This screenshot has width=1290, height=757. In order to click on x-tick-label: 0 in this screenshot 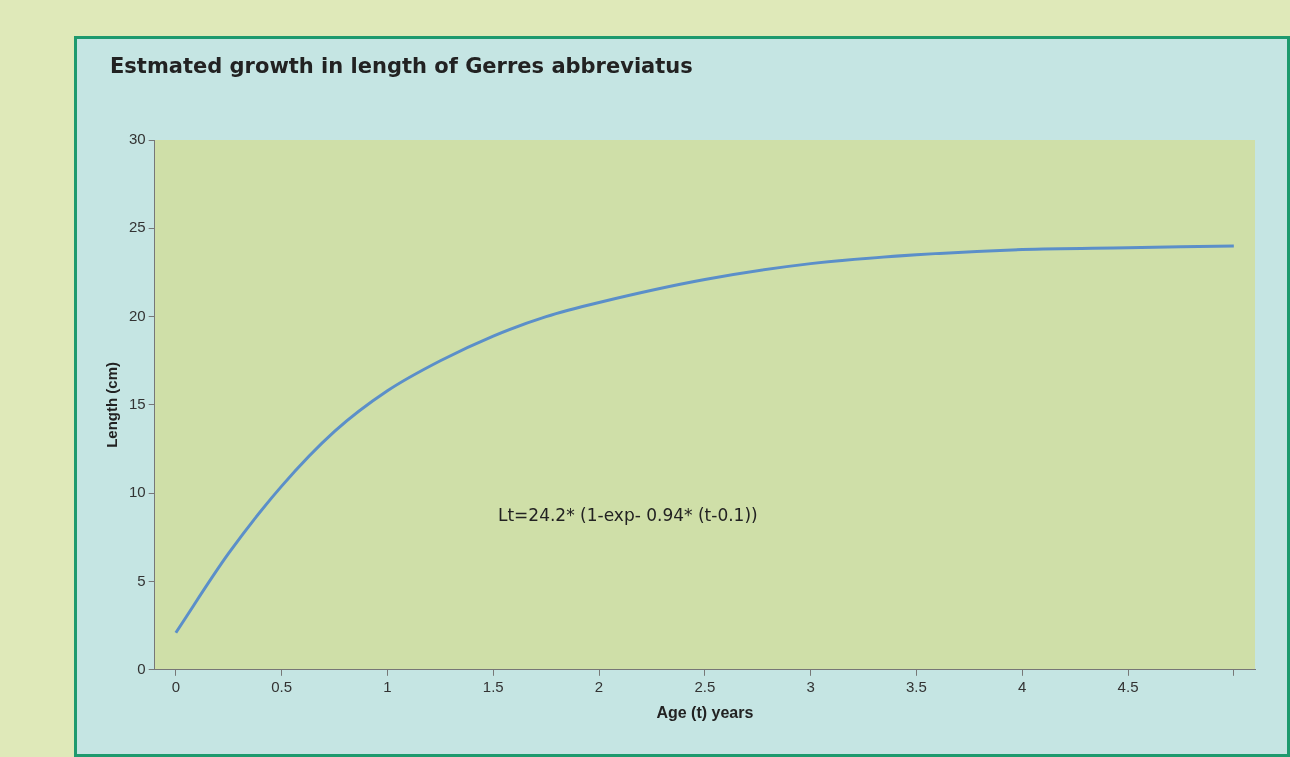, I will do `click(176, 686)`.